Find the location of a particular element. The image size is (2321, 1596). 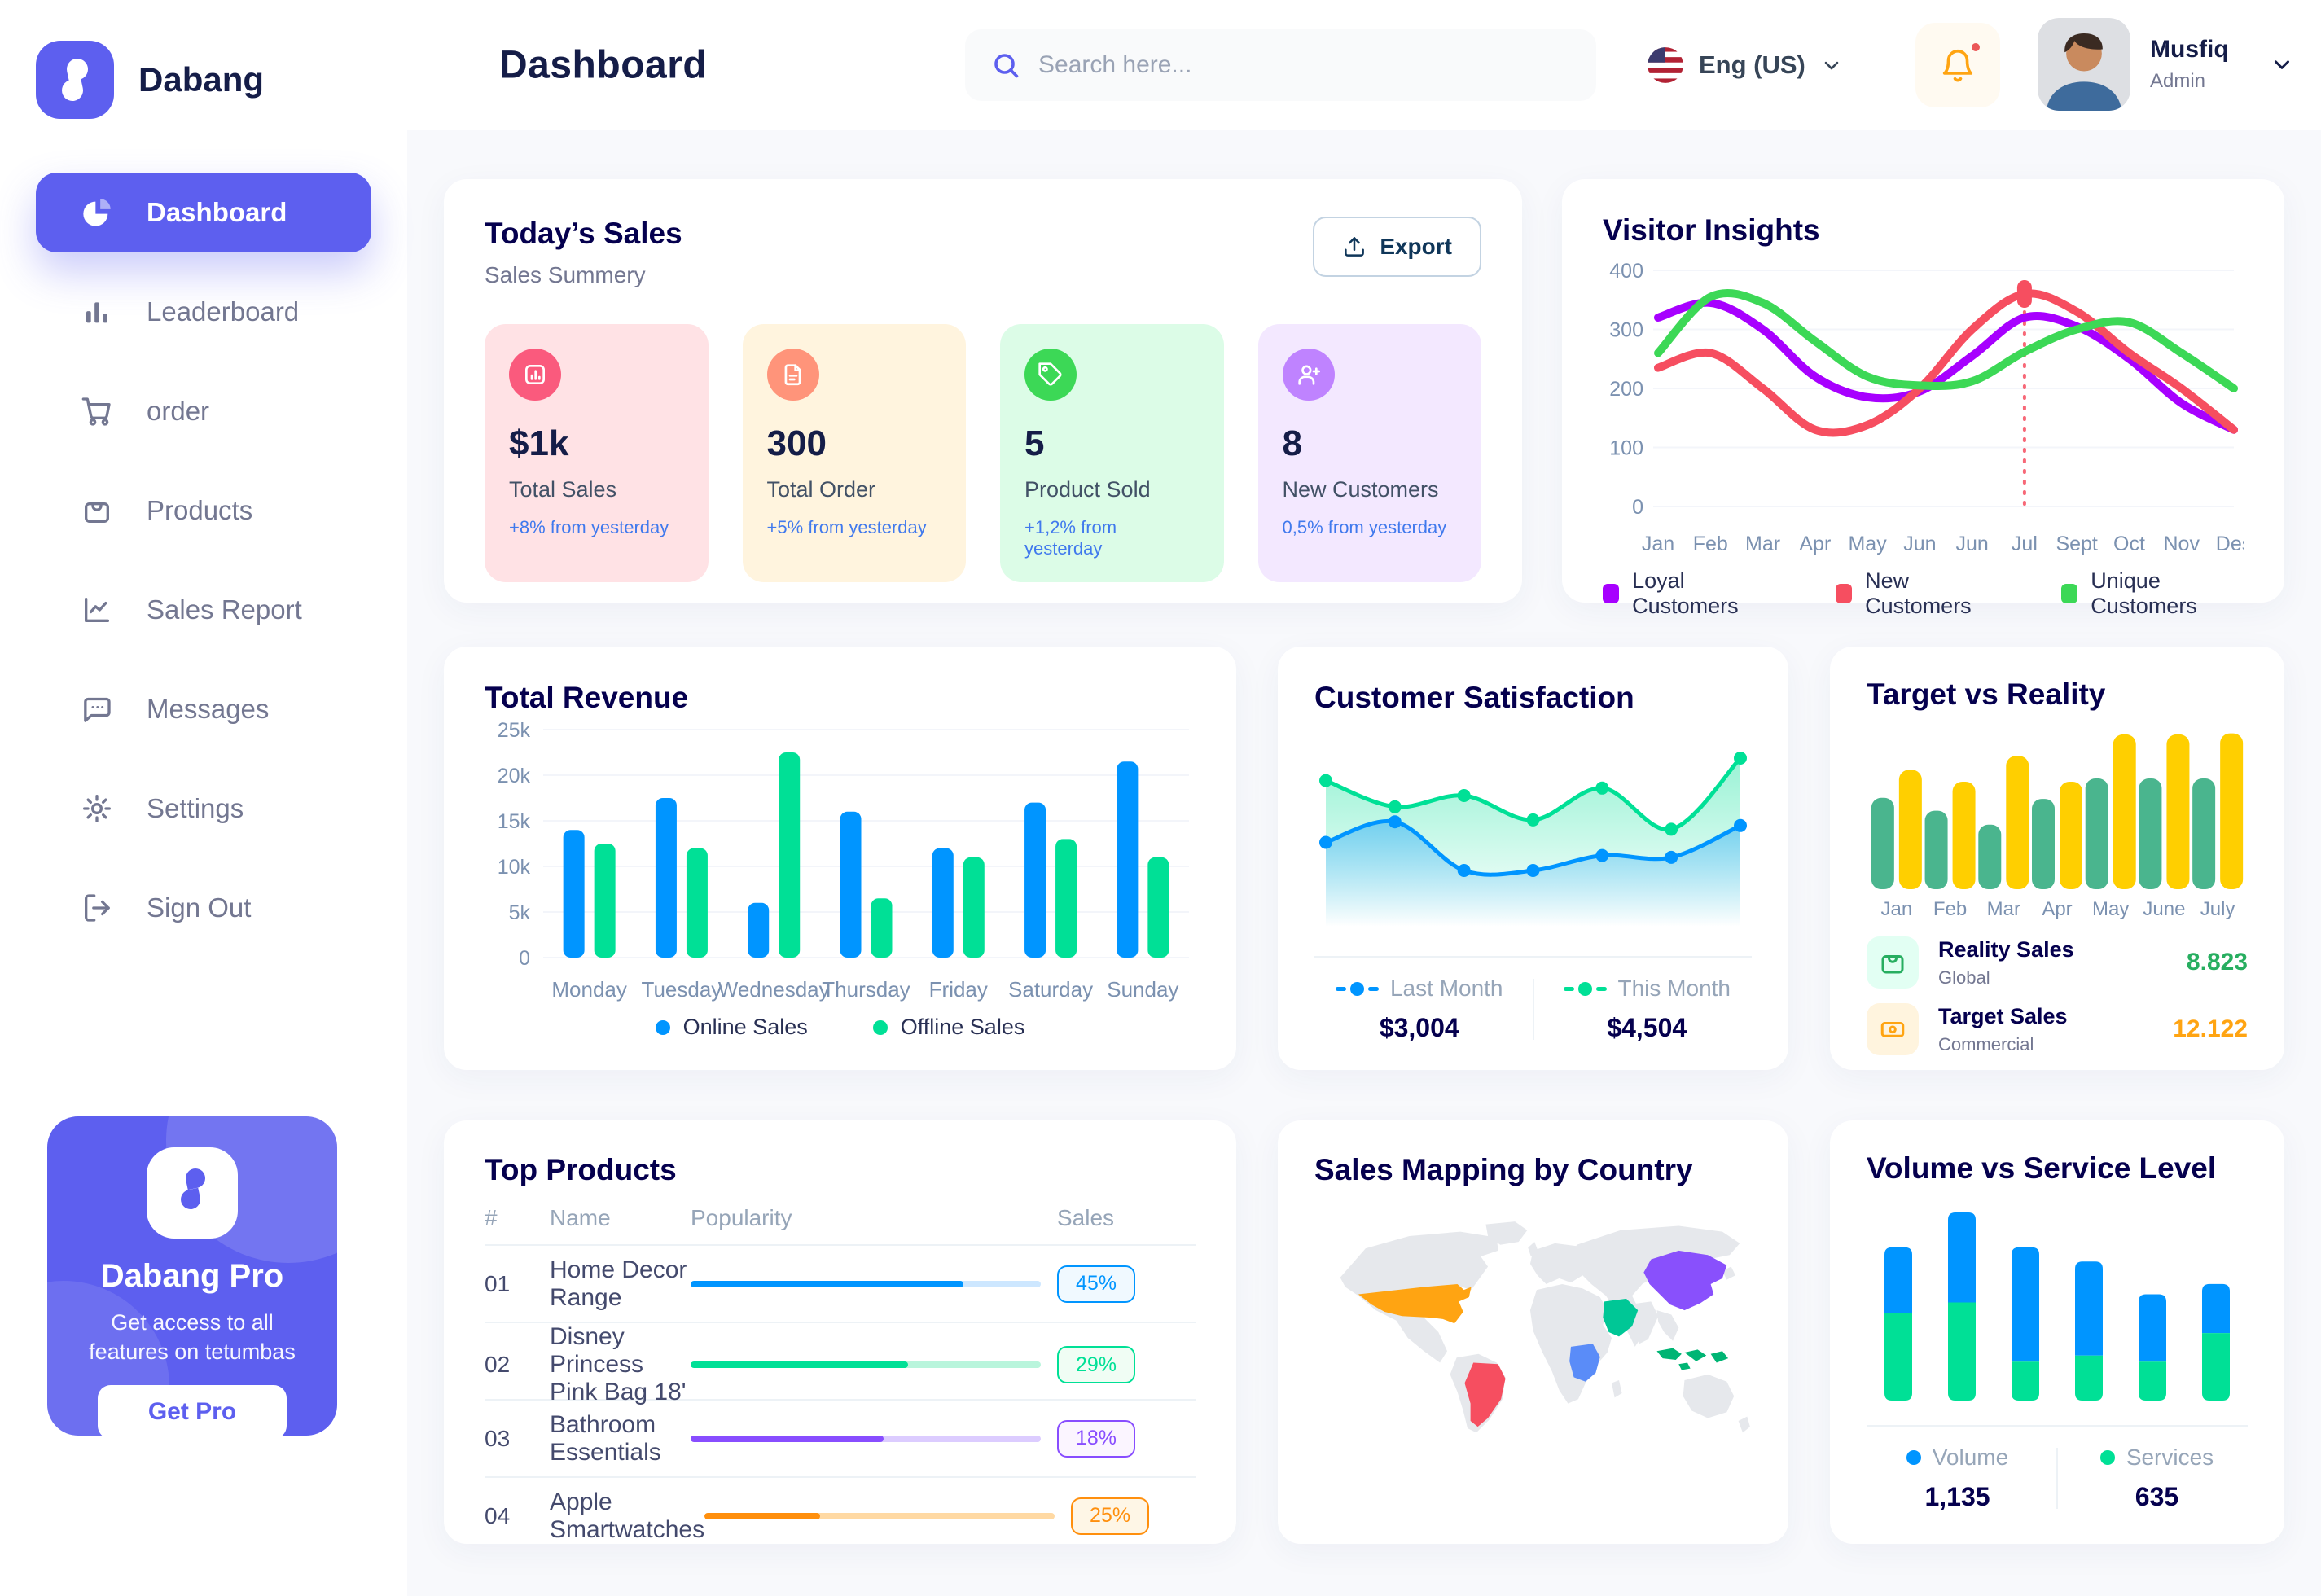

svg-text: Oct is located at coordinates (2129, 544).